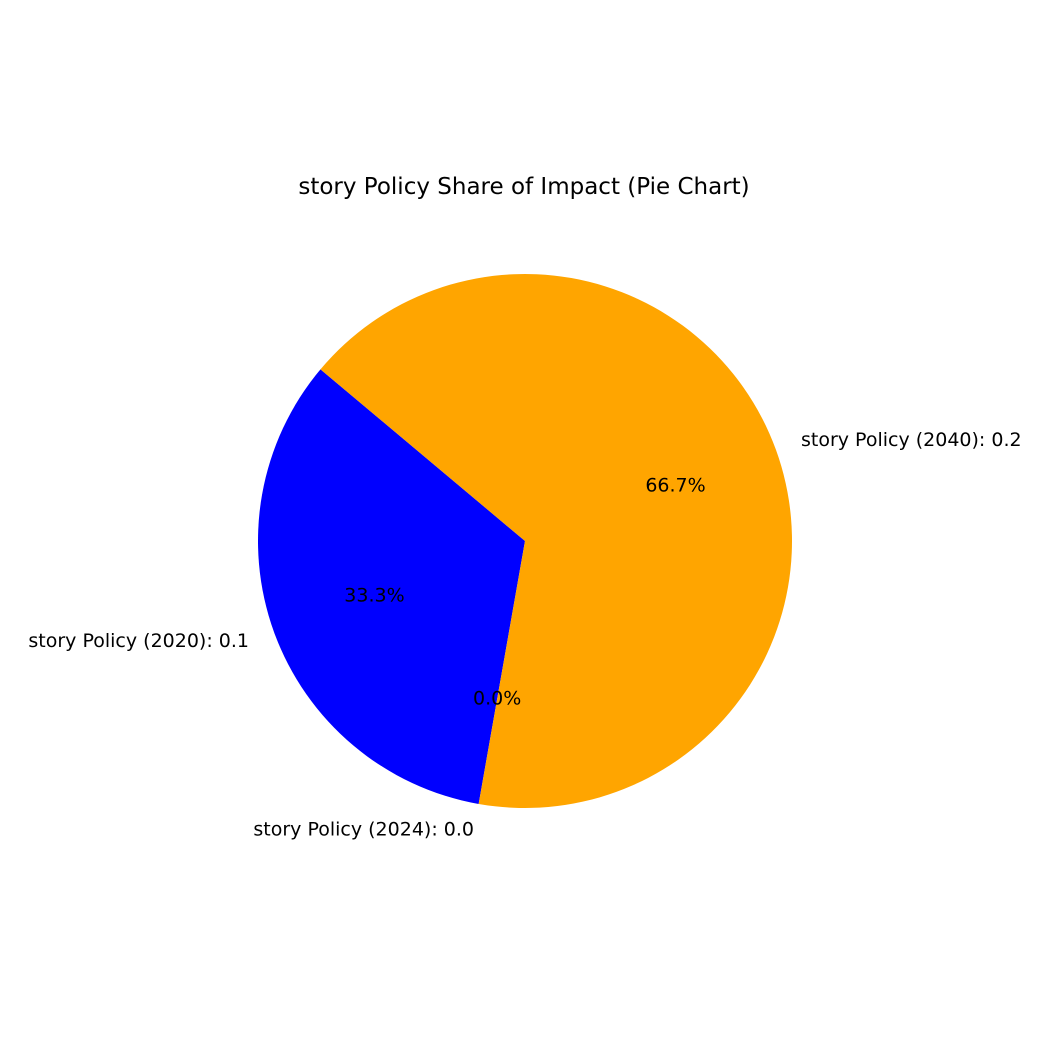 Image resolution: width=1050 pixels, height=1050 pixels. What do you see at coordinates (497, 698) in the screenshot?
I see `percent-label-2: 0.0%` at bounding box center [497, 698].